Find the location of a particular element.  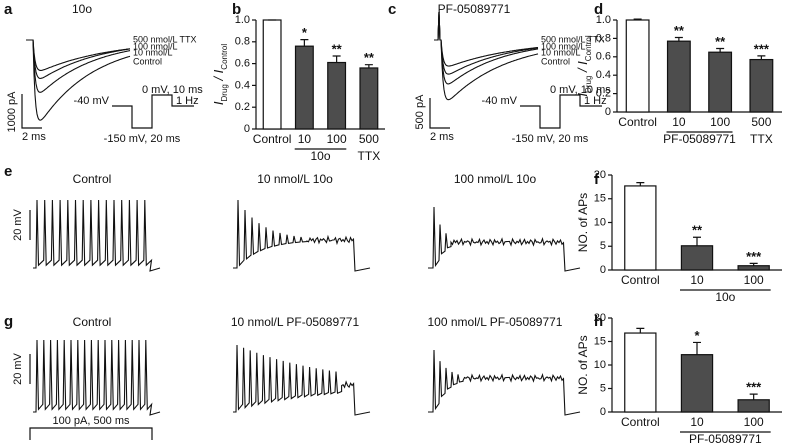

panel-letter: g is located at coordinates (8, 321).